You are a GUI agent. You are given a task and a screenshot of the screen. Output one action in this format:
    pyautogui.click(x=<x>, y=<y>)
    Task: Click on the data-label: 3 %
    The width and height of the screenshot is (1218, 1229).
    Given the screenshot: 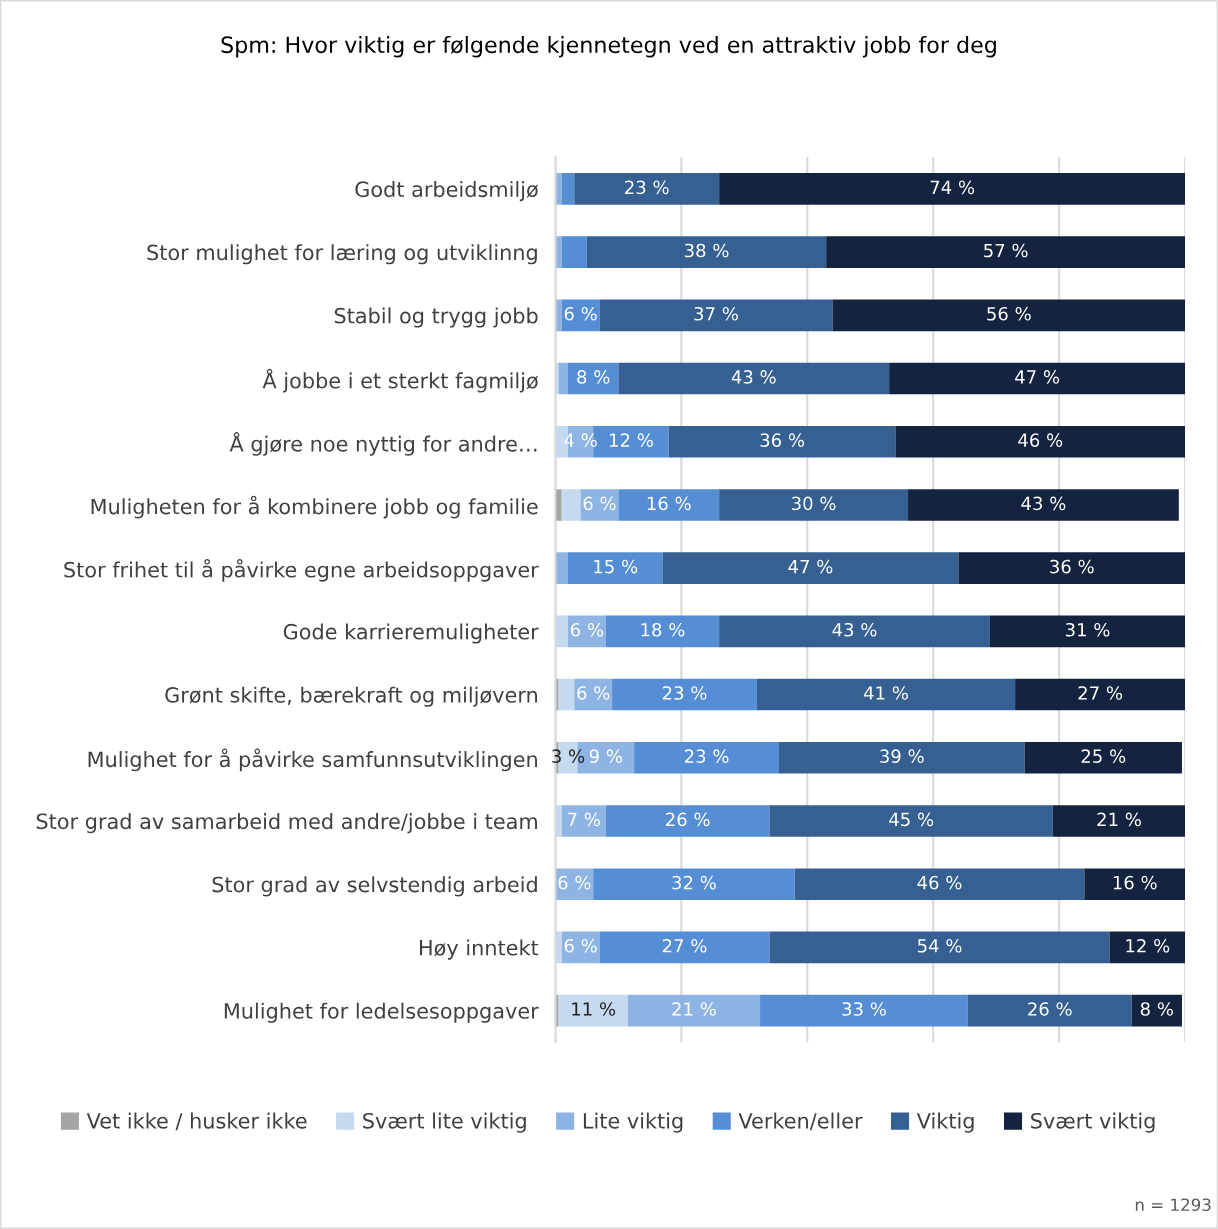 What is the action you would take?
    pyautogui.click(x=568, y=756)
    